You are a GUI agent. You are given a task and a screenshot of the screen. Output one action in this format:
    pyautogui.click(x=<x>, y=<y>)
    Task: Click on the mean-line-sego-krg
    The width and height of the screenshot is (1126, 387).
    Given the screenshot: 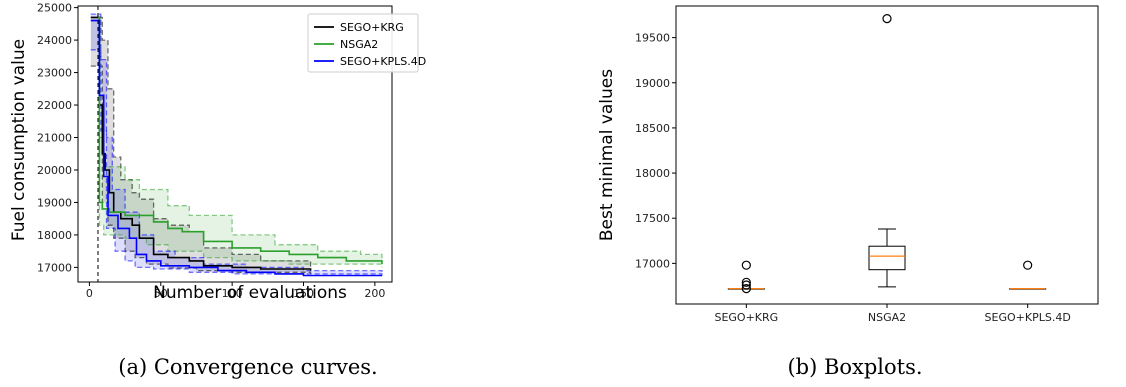 What is the action you would take?
    pyautogui.click(x=201, y=143)
    